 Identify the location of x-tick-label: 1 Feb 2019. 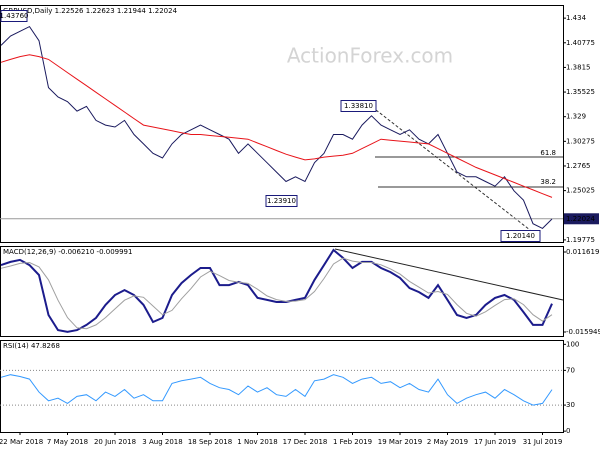
(352, 442).